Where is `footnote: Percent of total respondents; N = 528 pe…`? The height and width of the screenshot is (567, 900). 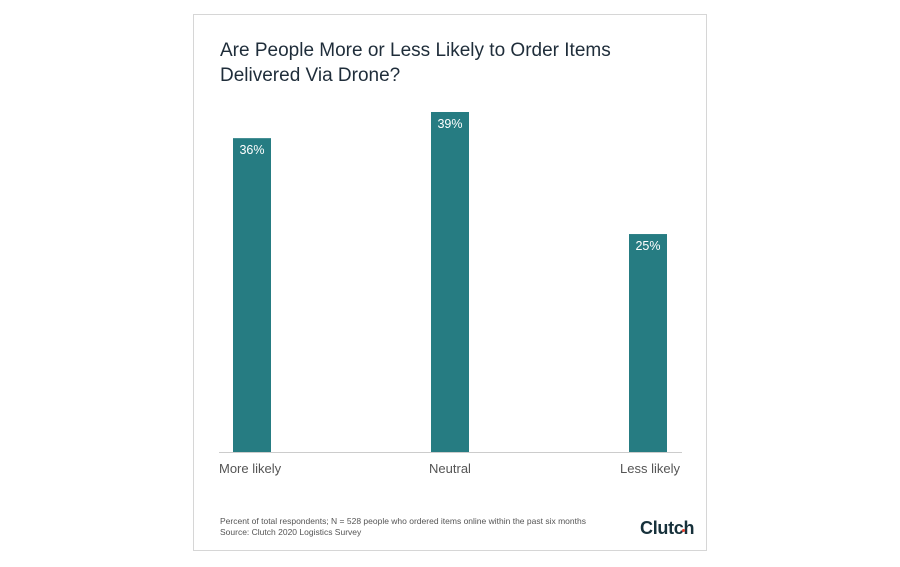
footnote: Percent of total respondents; N = 528 pe… is located at coordinates (403, 527).